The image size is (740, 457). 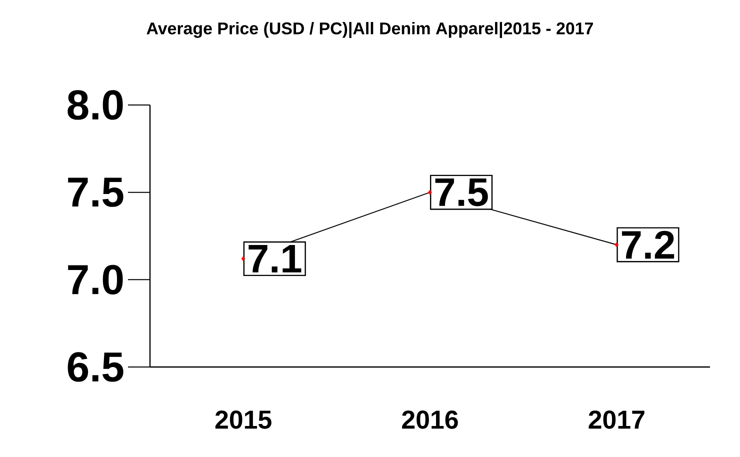 What do you see at coordinates (430, 419) in the screenshot?
I see `x-tick-label: 2016` at bounding box center [430, 419].